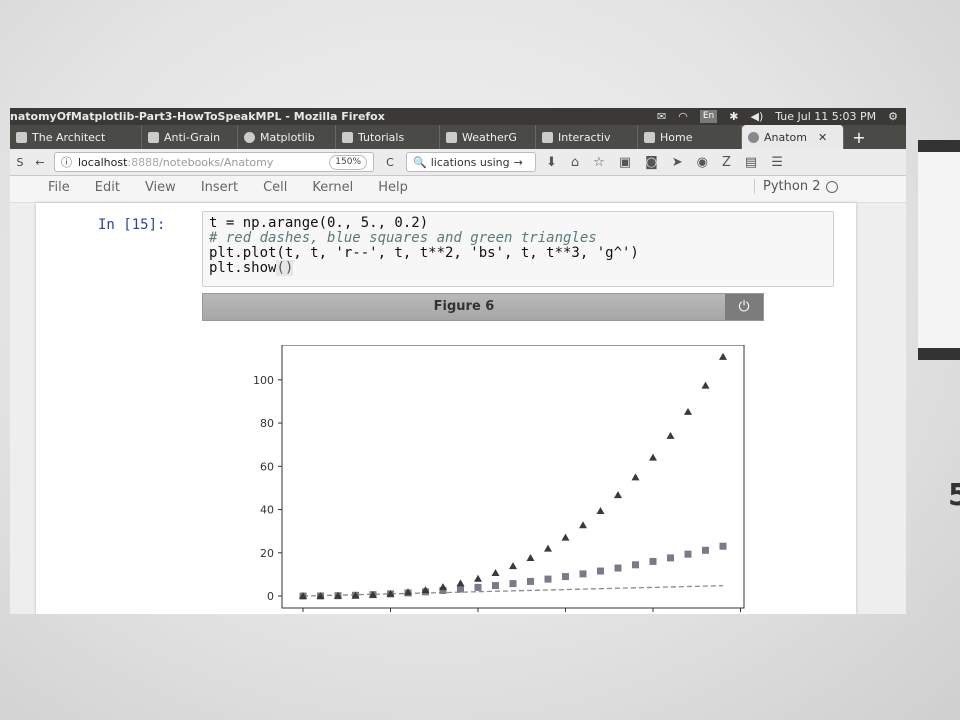  Describe the element at coordinates (59, 187) in the screenshot. I see `menu-file: File` at that location.